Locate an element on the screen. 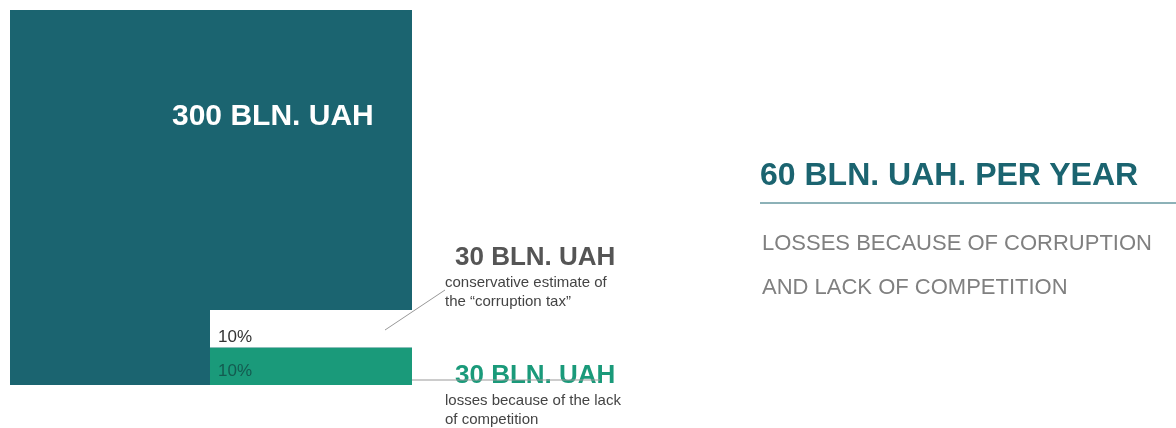  text: 60 BLN. UAH. PER YEAR is located at coordinates (949, 174).